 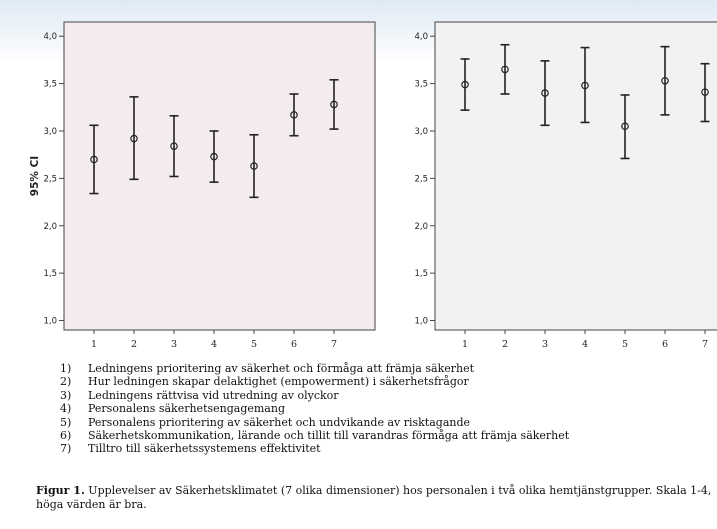 I want to click on legend-item-number: 2), so click(x=66, y=382).